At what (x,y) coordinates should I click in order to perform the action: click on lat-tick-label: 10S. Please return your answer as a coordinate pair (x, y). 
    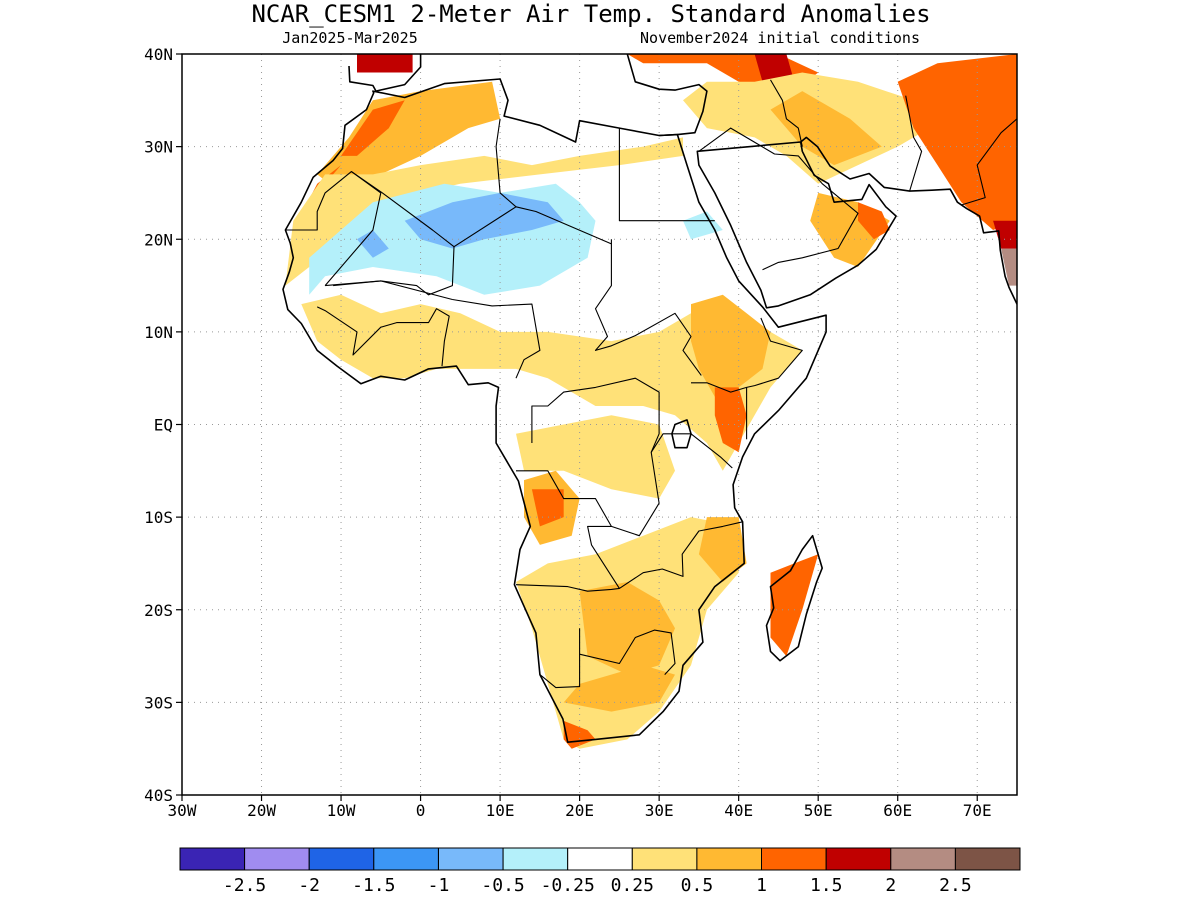
    Looking at the image, I should click on (158, 517).